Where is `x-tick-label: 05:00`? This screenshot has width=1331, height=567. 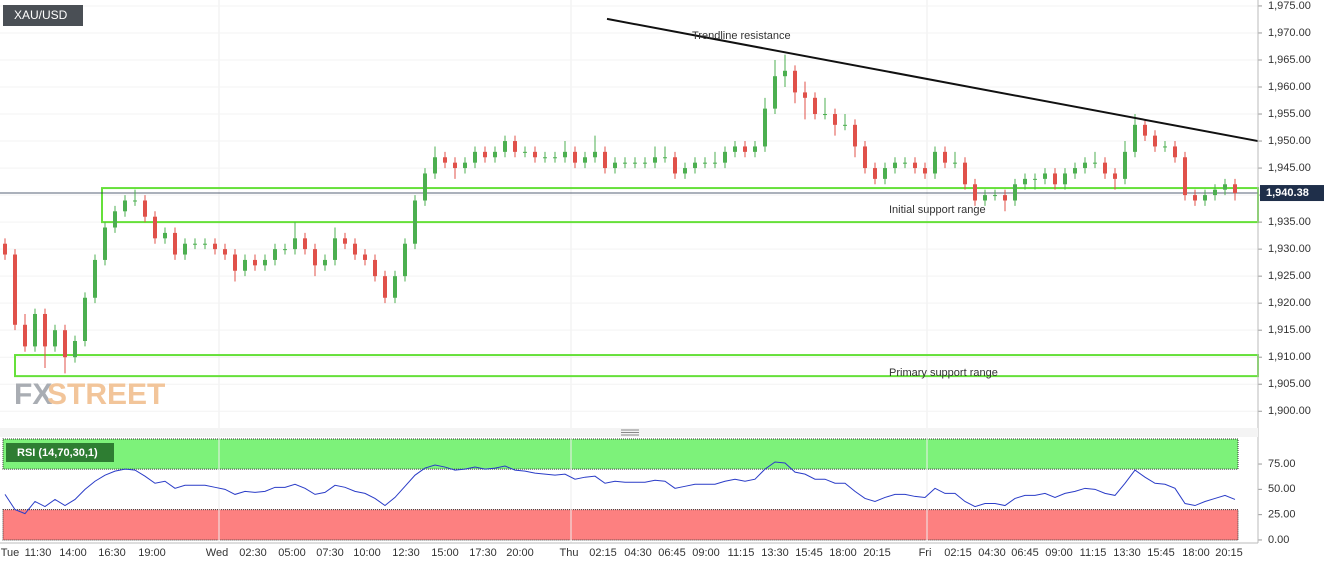 x-tick-label: 05:00 is located at coordinates (292, 553).